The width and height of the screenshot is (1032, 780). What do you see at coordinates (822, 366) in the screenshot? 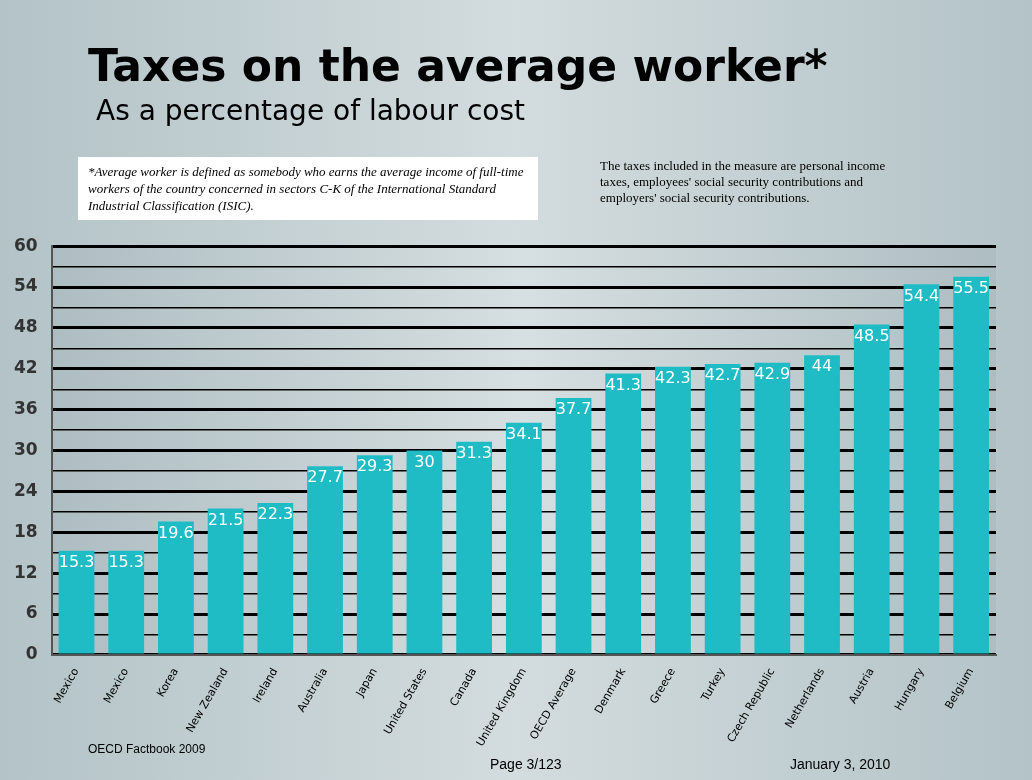
I see `data-label: 44` at bounding box center [822, 366].